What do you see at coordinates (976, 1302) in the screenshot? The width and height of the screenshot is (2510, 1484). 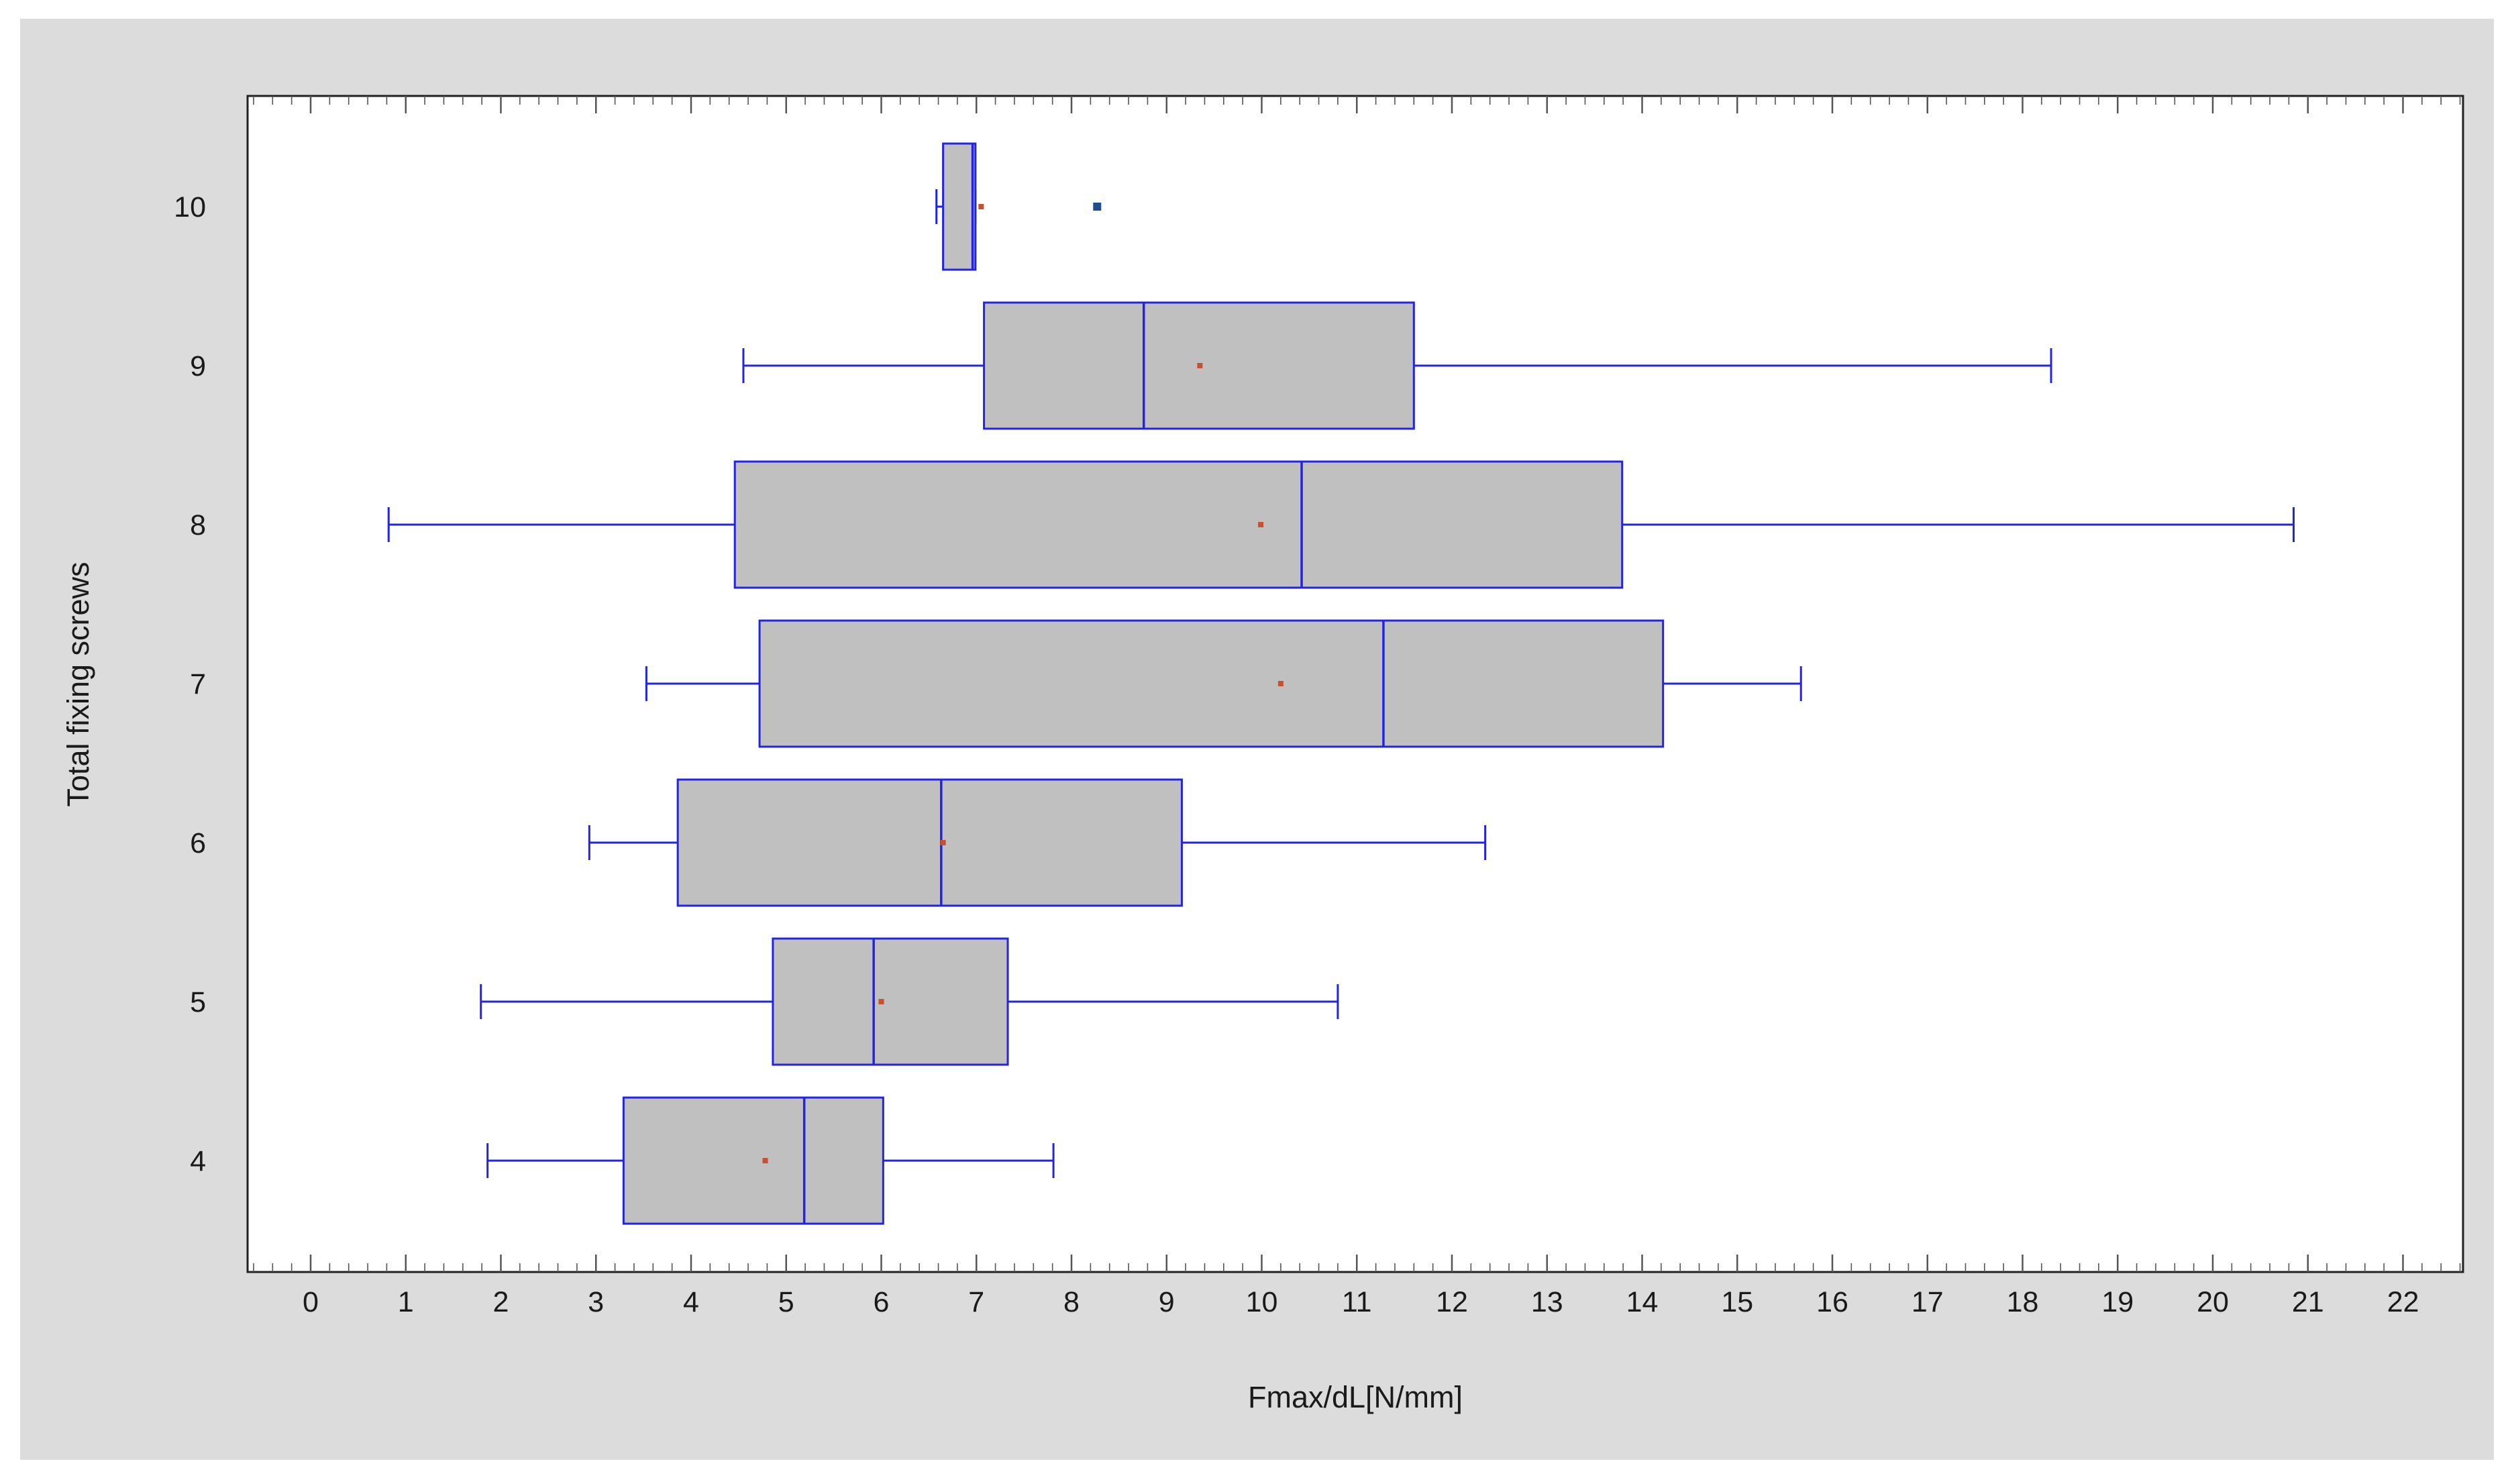 I see `x-tick-label: 7` at bounding box center [976, 1302].